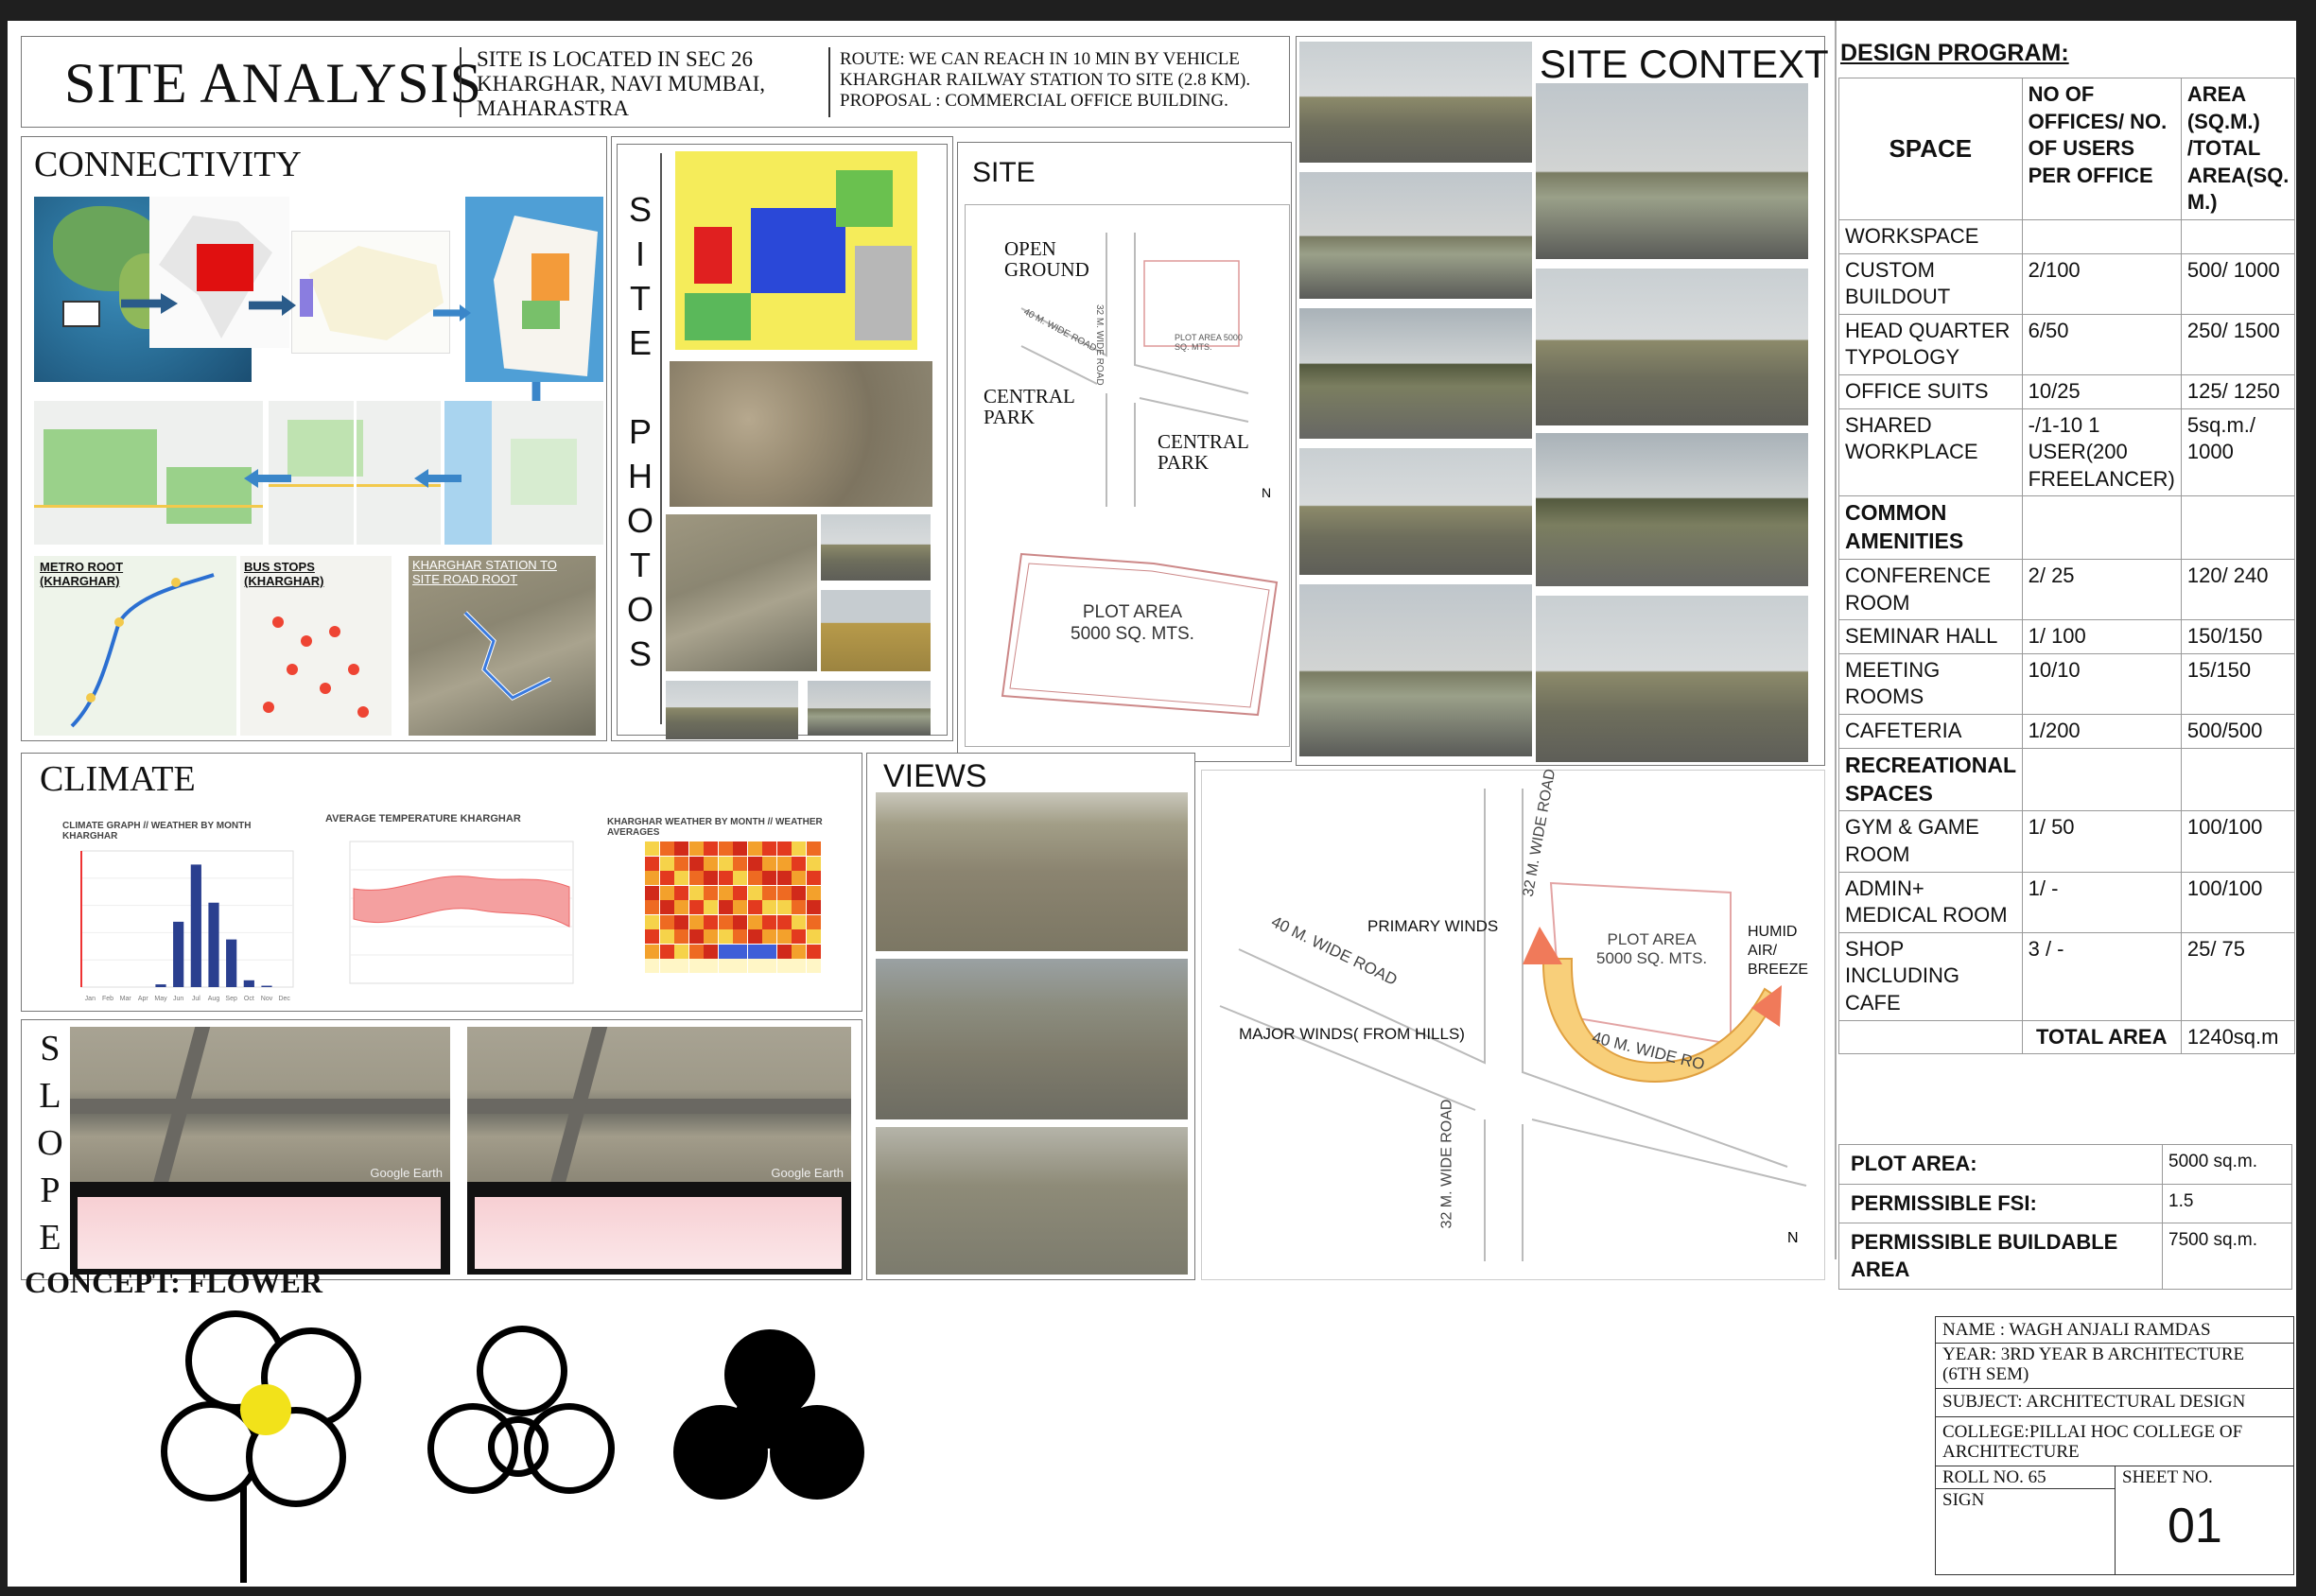  What do you see at coordinates (214, 999) in the screenshot?
I see `chart-tick-label: Aug` at bounding box center [214, 999].